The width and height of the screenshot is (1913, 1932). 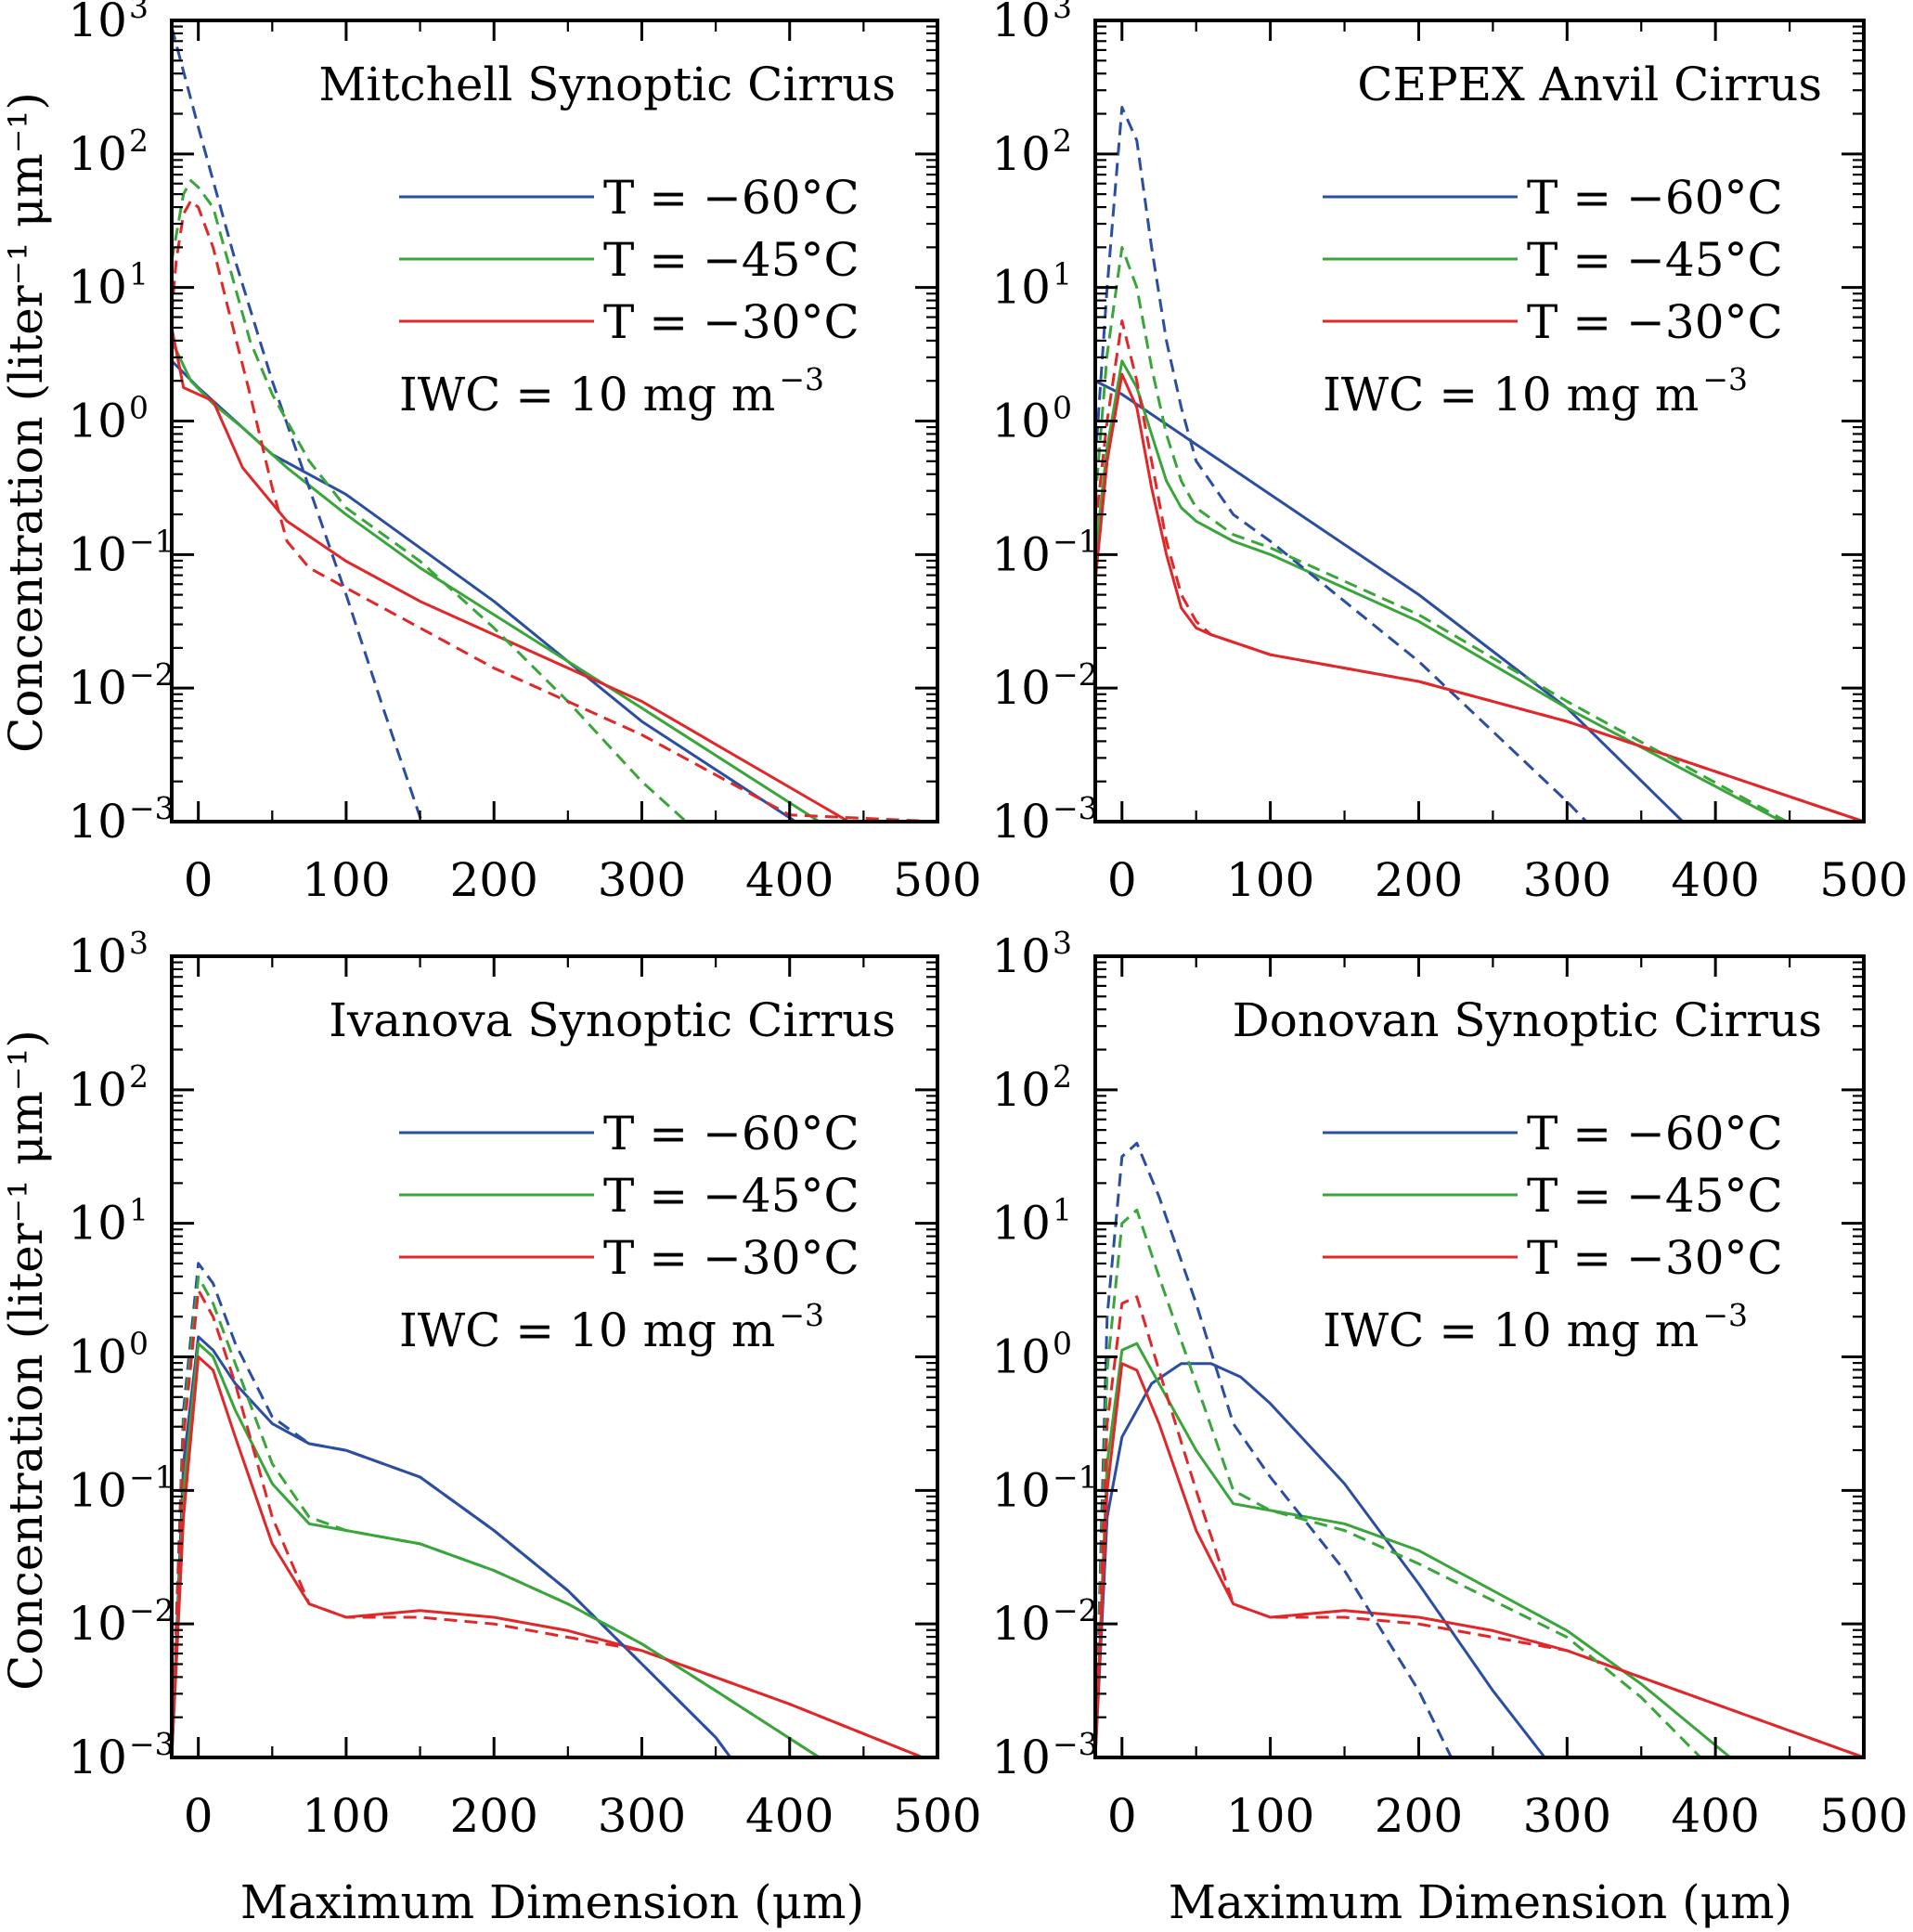 What do you see at coordinates (1589, 84) in the screenshot?
I see `panel-title: CEPEX Anvil Cirrus` at bounding box center [1589, 84].